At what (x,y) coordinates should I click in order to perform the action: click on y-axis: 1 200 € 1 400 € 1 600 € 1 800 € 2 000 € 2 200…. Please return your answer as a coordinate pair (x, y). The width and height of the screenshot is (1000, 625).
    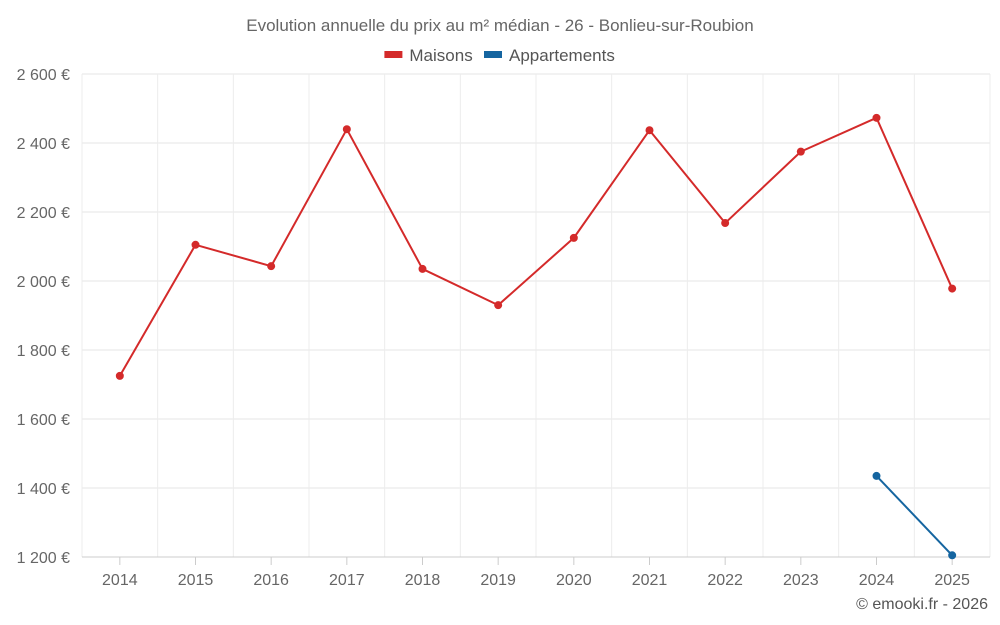
    Looking at the image, I should click on (43, 317).